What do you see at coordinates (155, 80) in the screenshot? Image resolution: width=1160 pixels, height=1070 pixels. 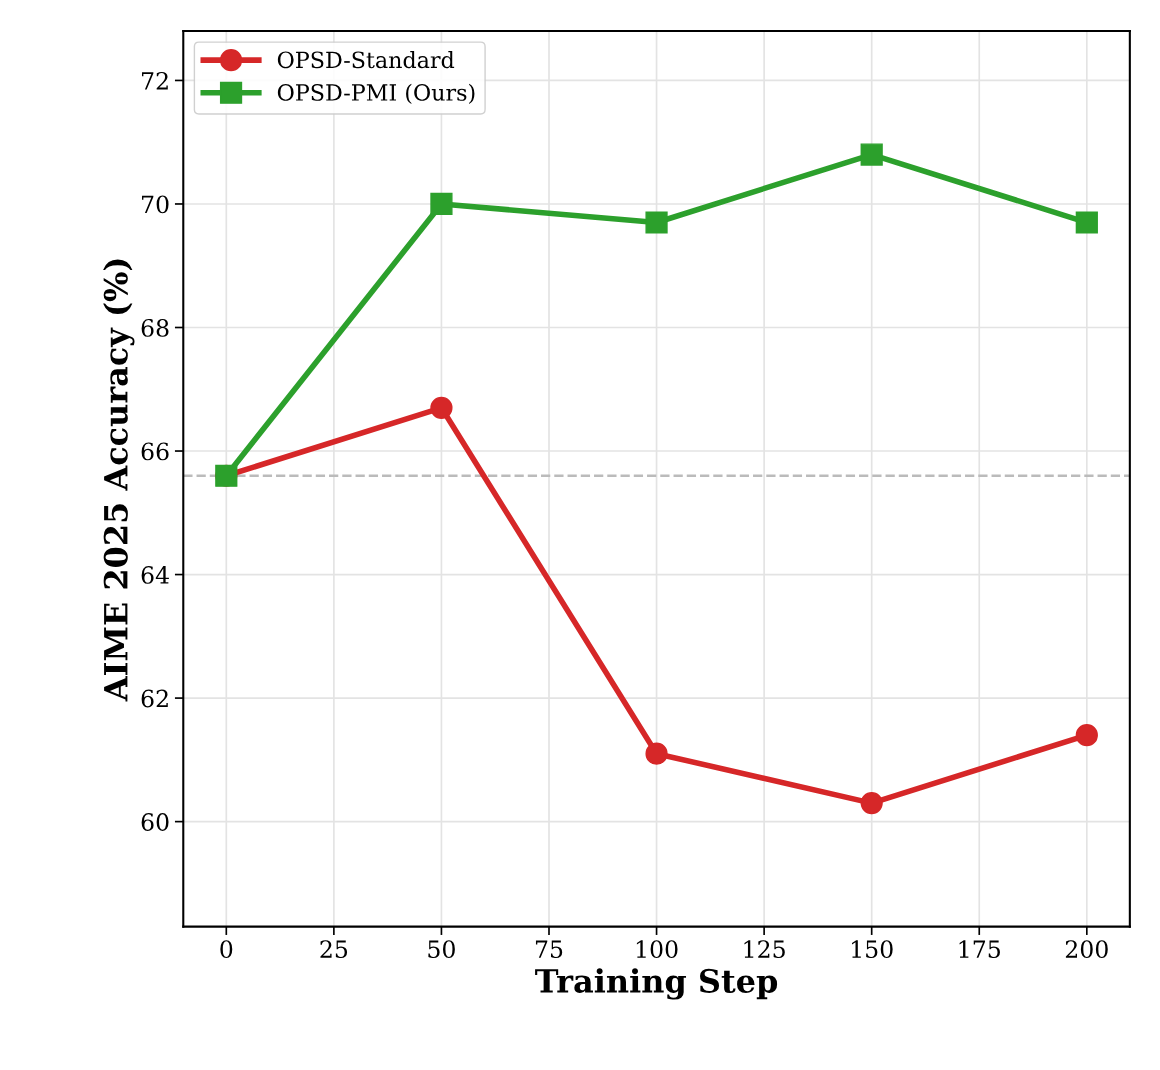 I see `y-tick-label: 72` at bounding box center [155, 80].